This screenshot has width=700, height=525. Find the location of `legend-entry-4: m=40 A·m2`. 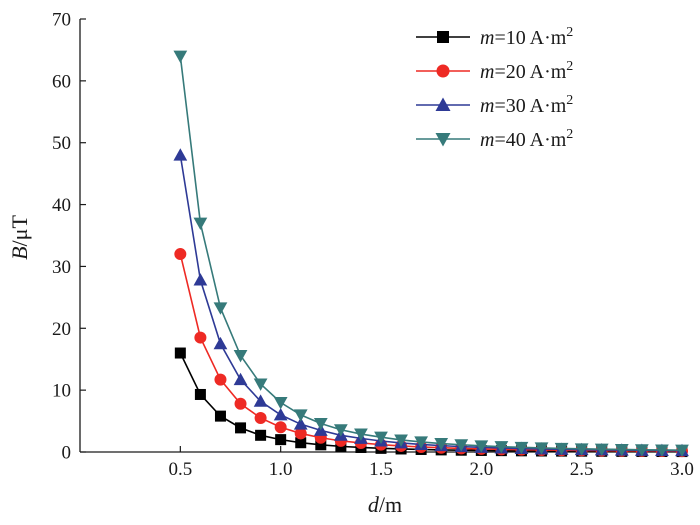

legend-entry-4: m=40 A·m2 is located at coordinates (494, 139).